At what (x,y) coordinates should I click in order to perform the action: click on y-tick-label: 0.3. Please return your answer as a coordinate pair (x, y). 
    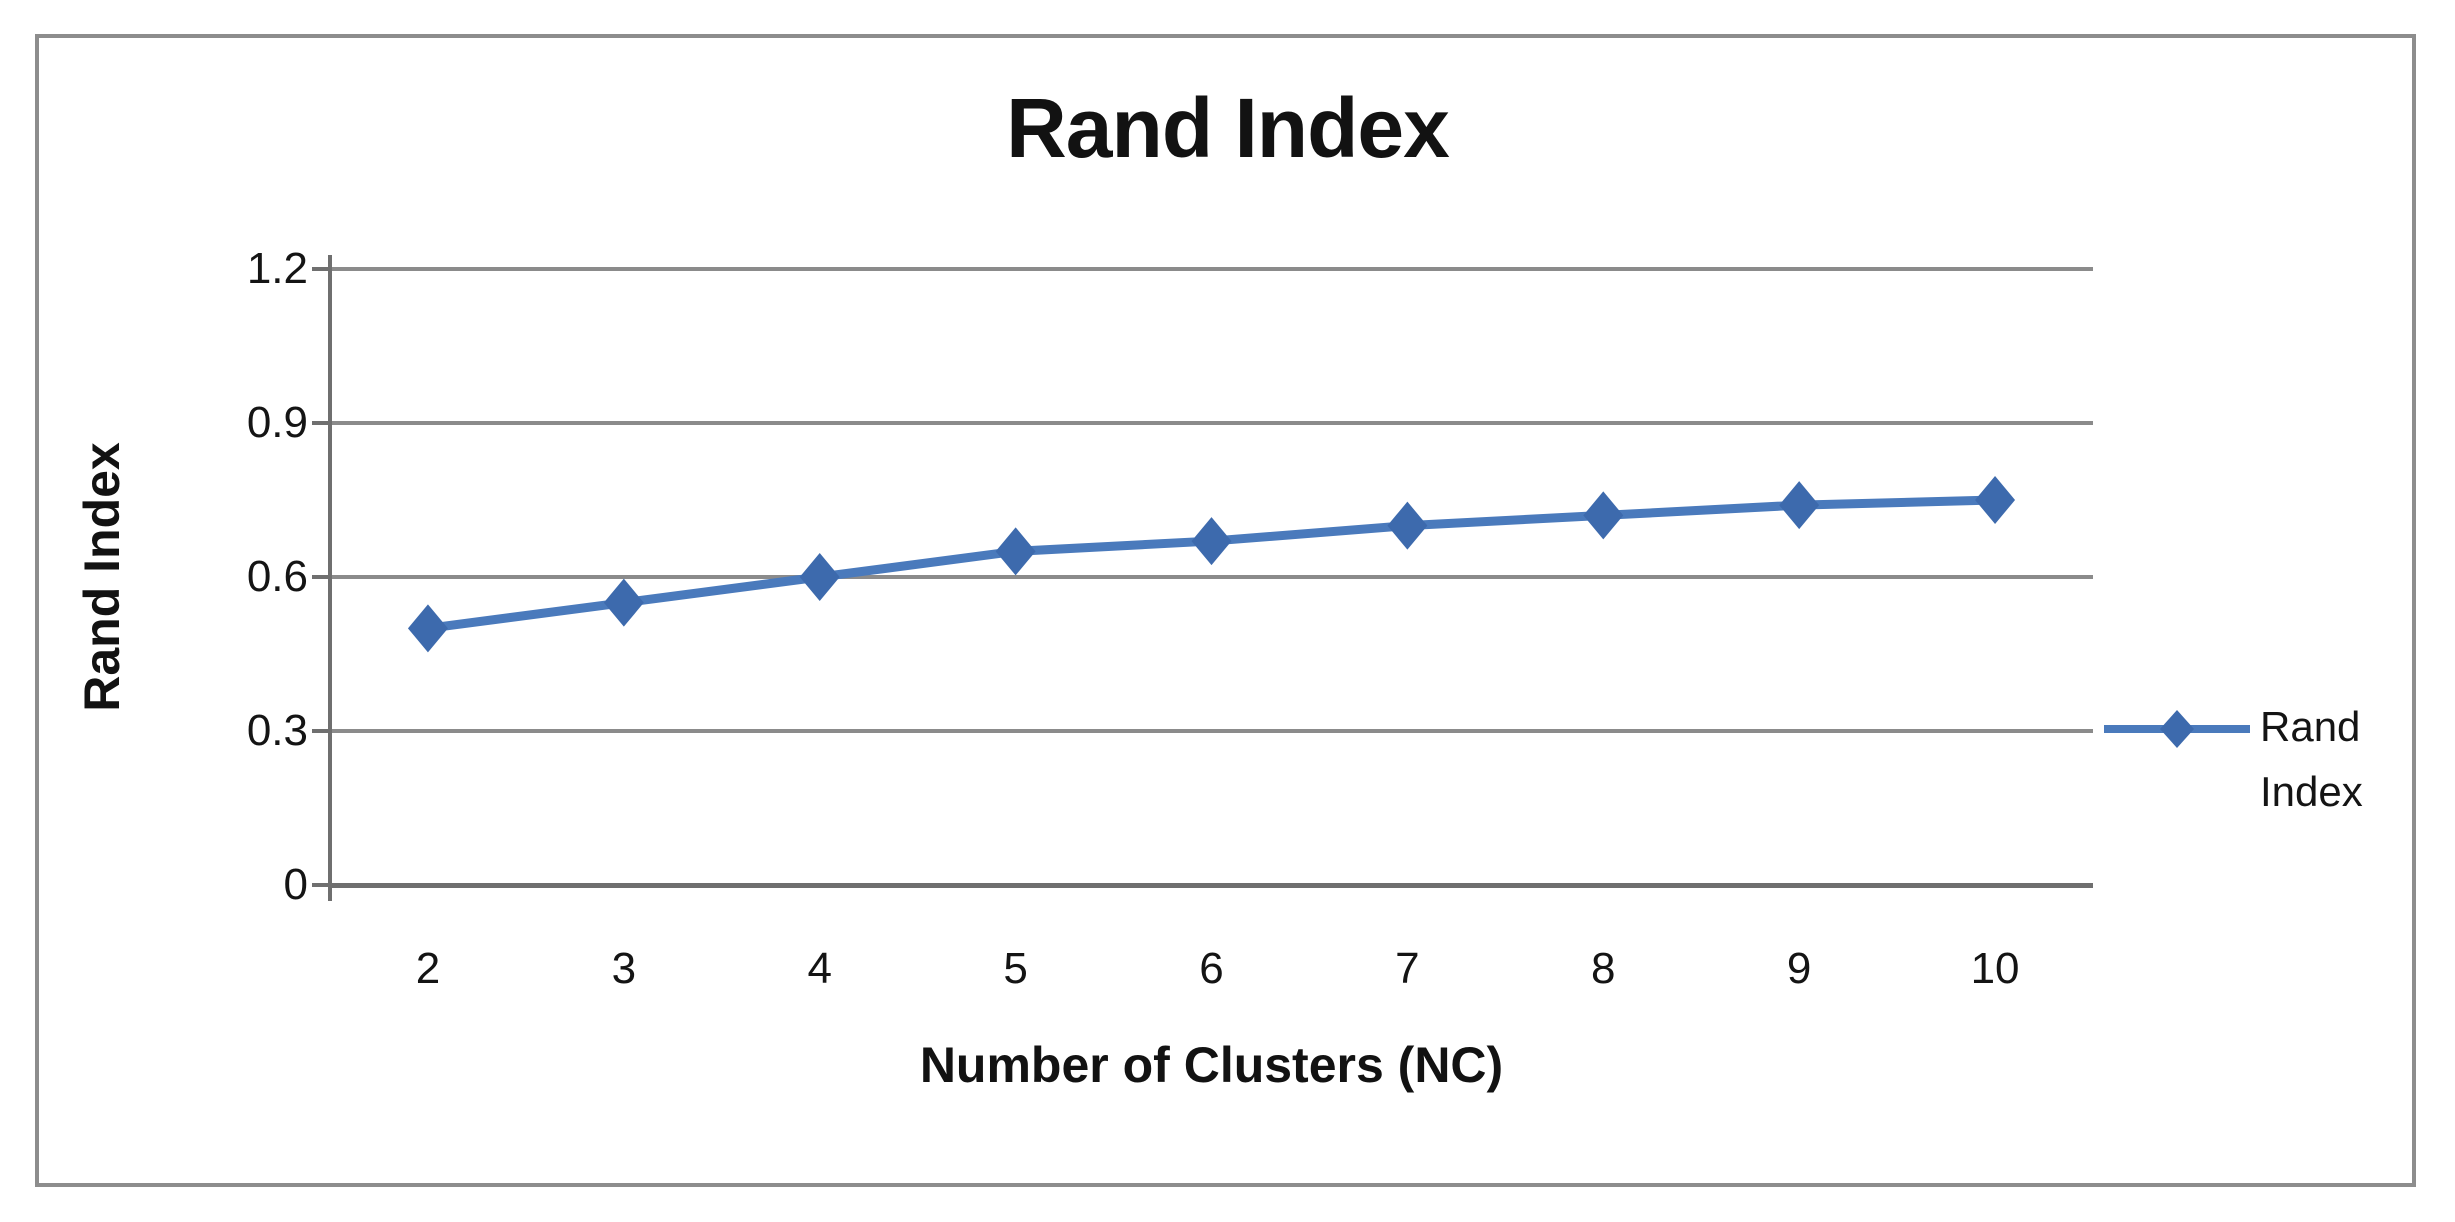
    Looking at the image, I should click on (277, 730).